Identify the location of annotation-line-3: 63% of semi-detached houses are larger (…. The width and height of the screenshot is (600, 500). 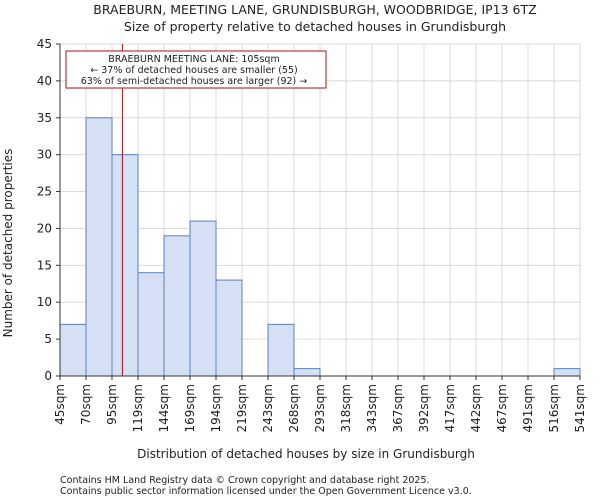
(194, 81).